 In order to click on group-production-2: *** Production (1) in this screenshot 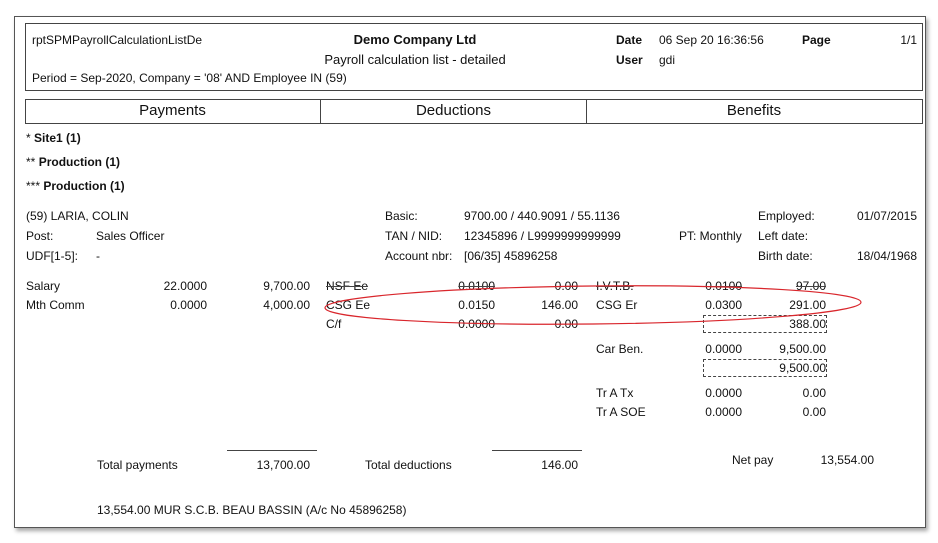, I will do `click(75, 186)`.